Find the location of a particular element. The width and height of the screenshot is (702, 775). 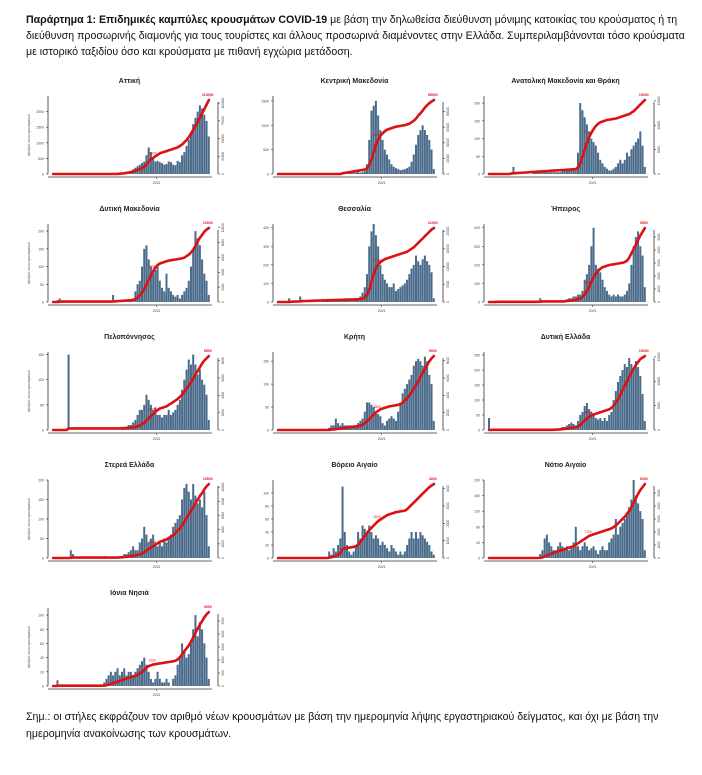

chart-svg: 0 50 100 150 0 2000 4000 6000 8000 2021 9000 3500 is located at coordinates (356, 395).